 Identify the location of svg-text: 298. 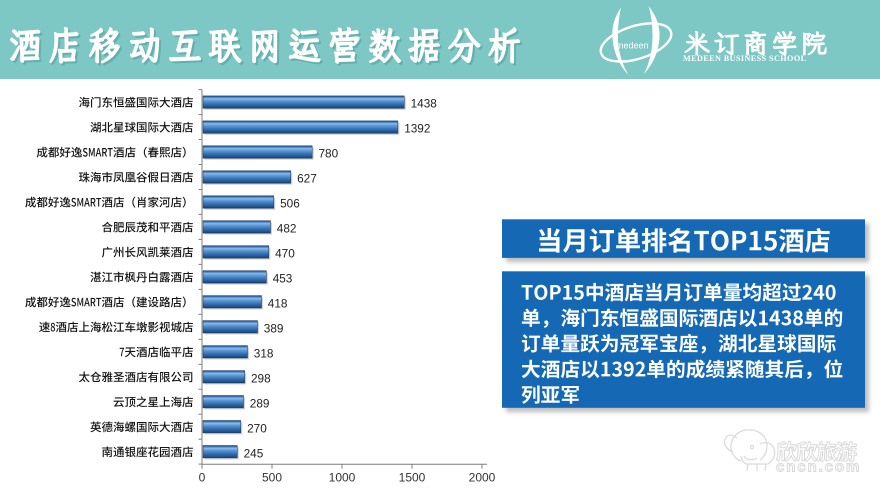
(261, 378).